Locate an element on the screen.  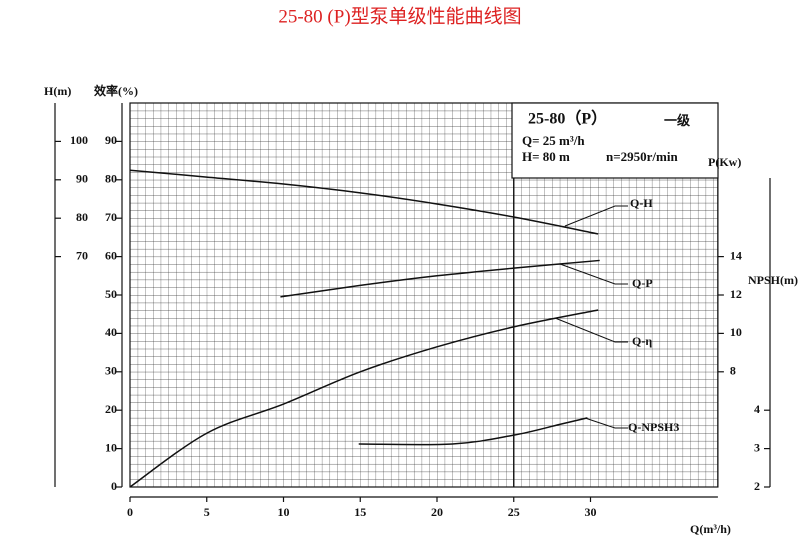
y-tick-label: 100 is located at coordinates (79, 140).